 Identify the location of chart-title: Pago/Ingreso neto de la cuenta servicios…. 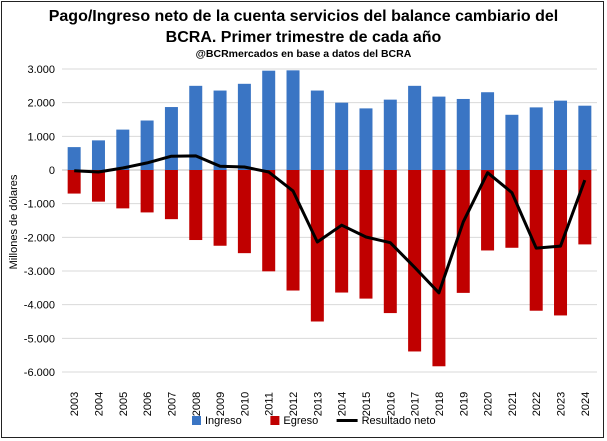
(303, 27).